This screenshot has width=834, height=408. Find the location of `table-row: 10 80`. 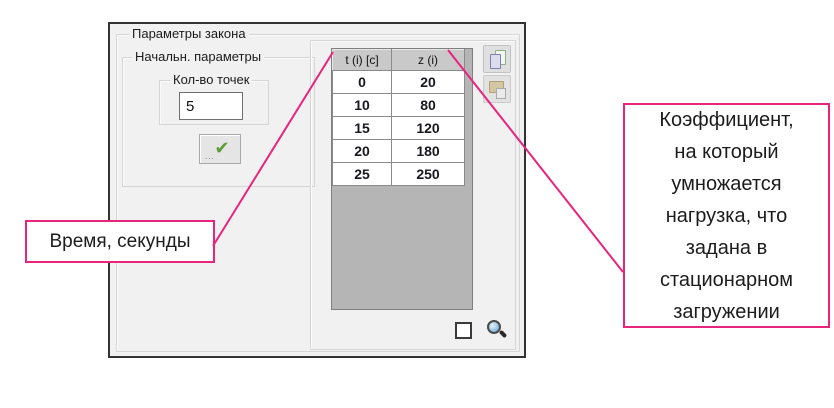

table-row: 10 80 is located at coordinates (398, 105).